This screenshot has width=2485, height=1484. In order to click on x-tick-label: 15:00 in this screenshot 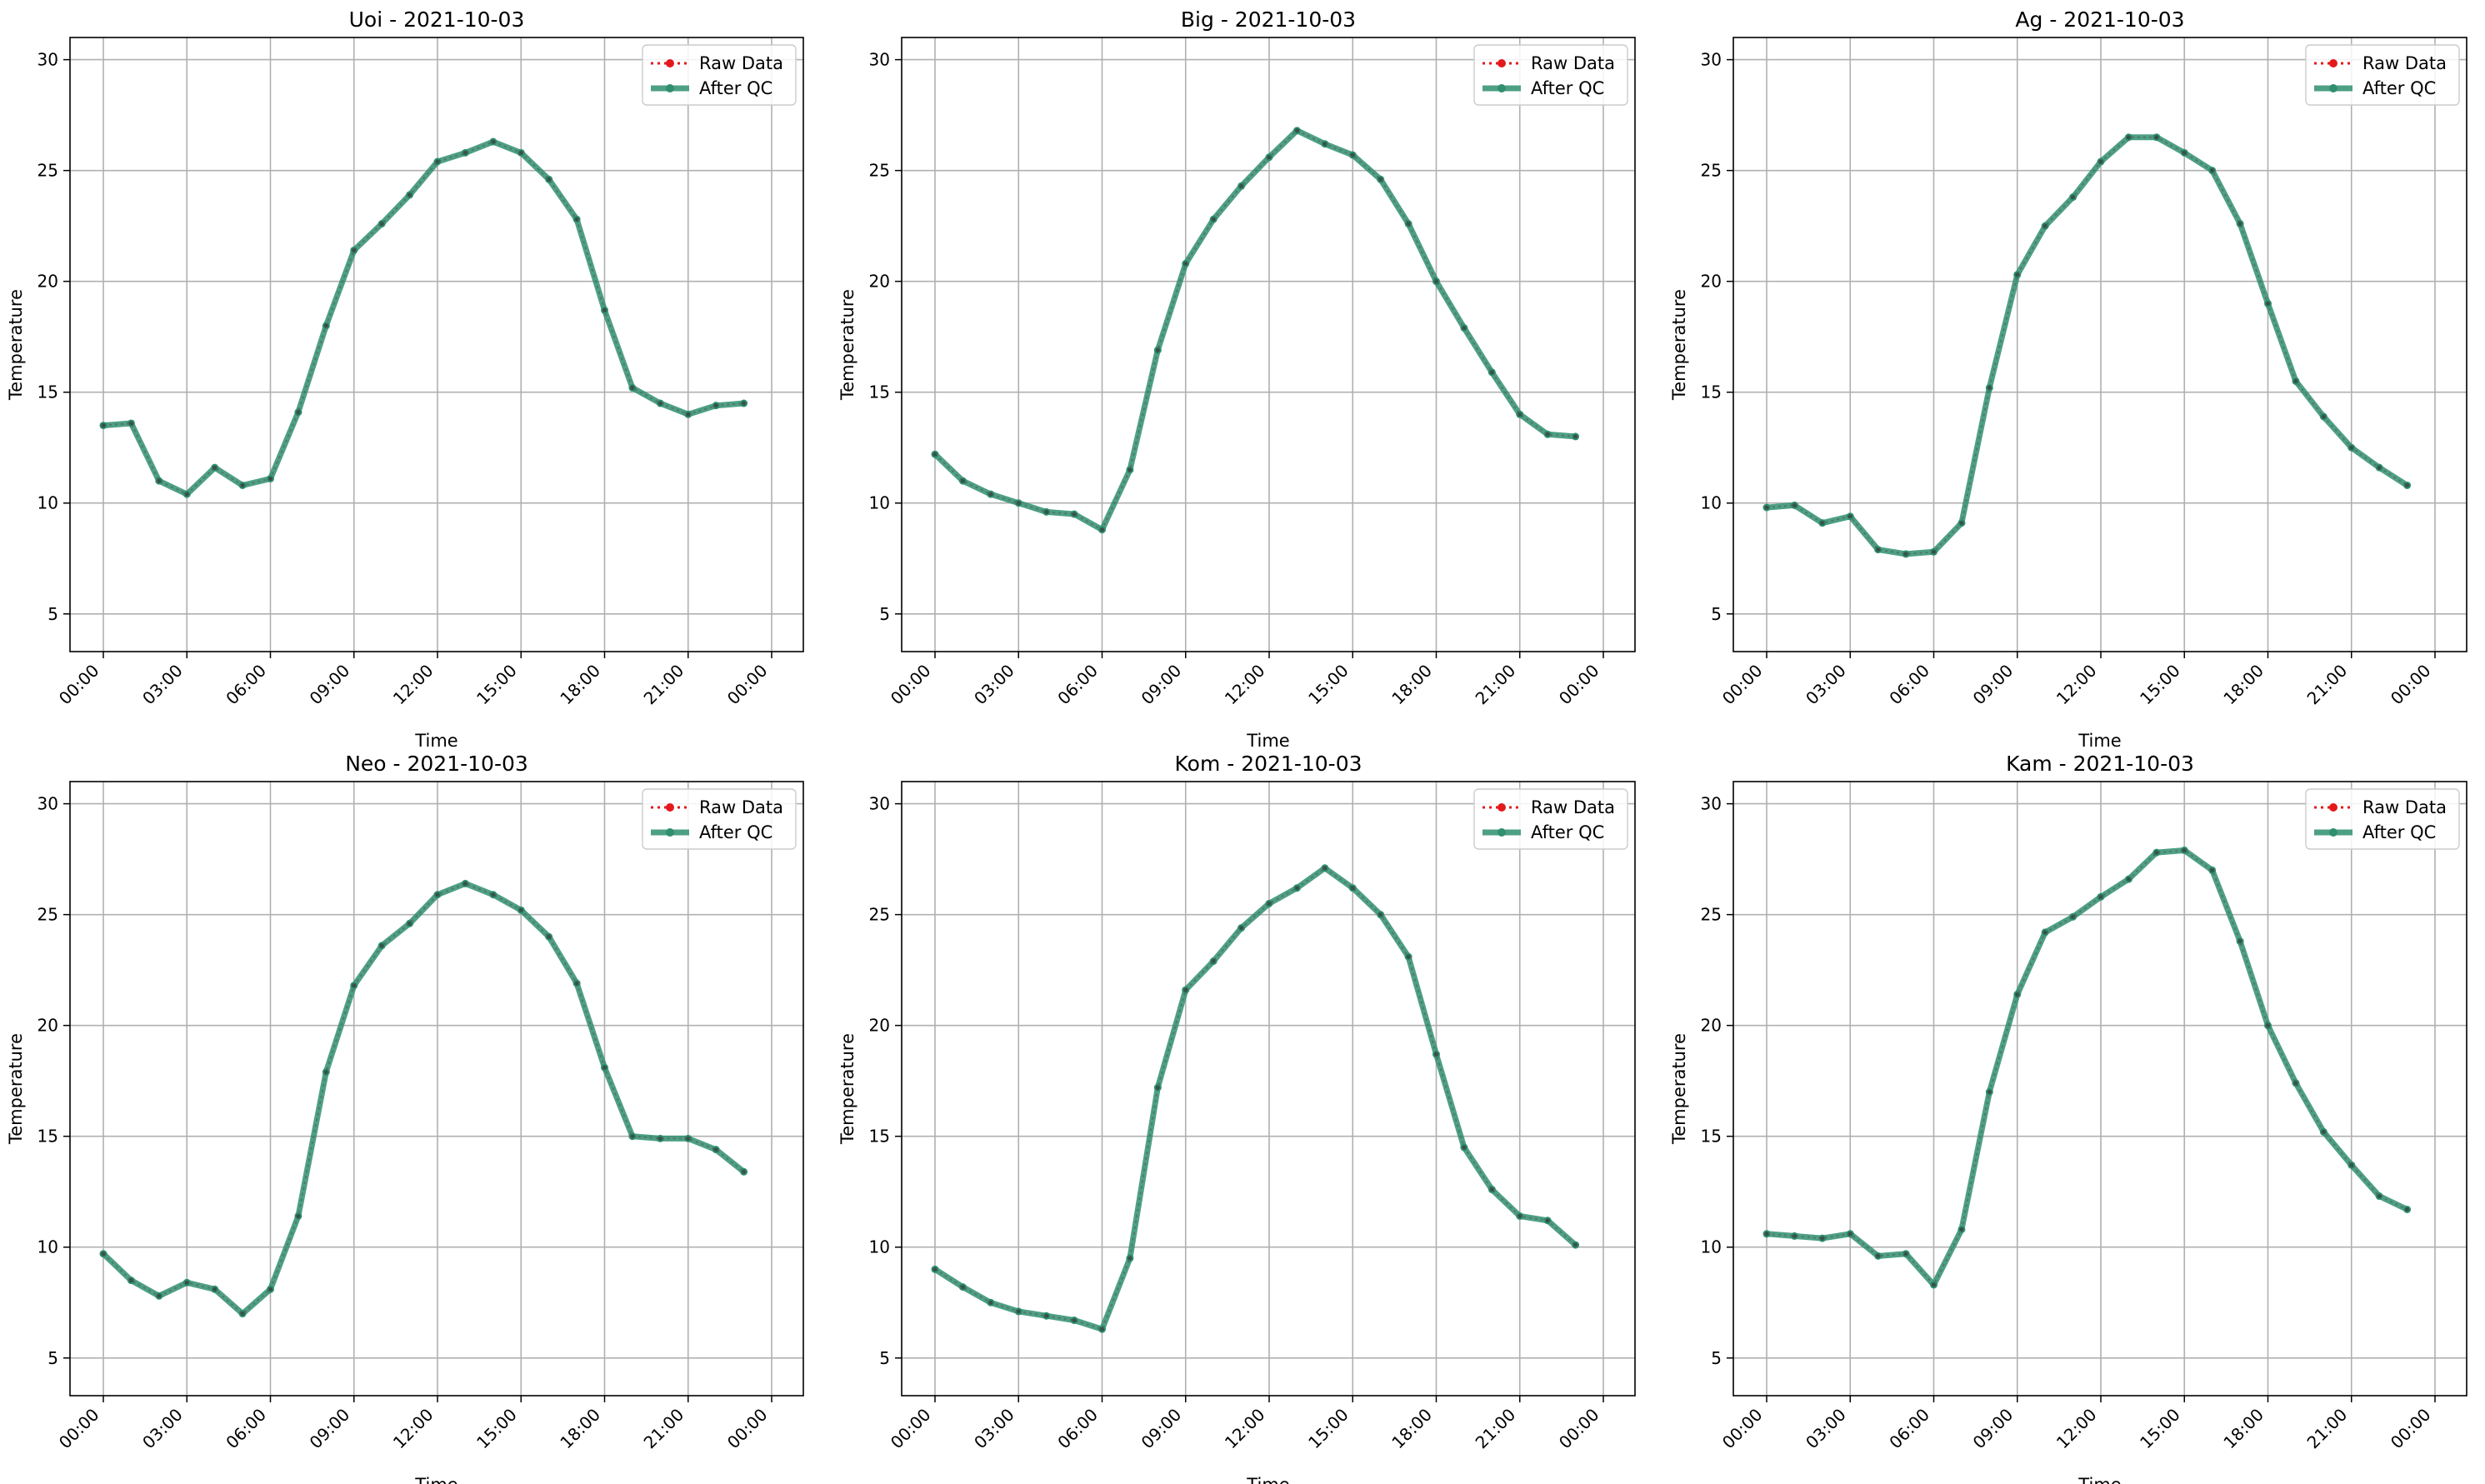, I will do `click(2160, 685)`.